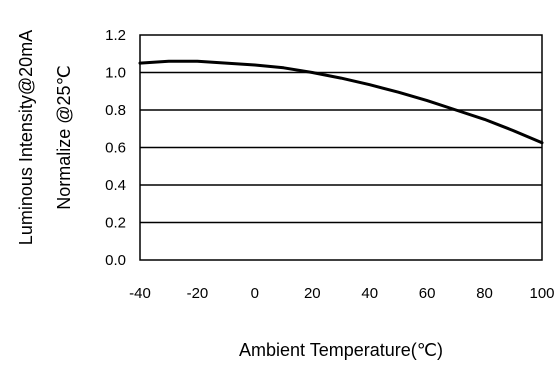  I want to click on y-tick-label: 0.4, so click(115, 185).